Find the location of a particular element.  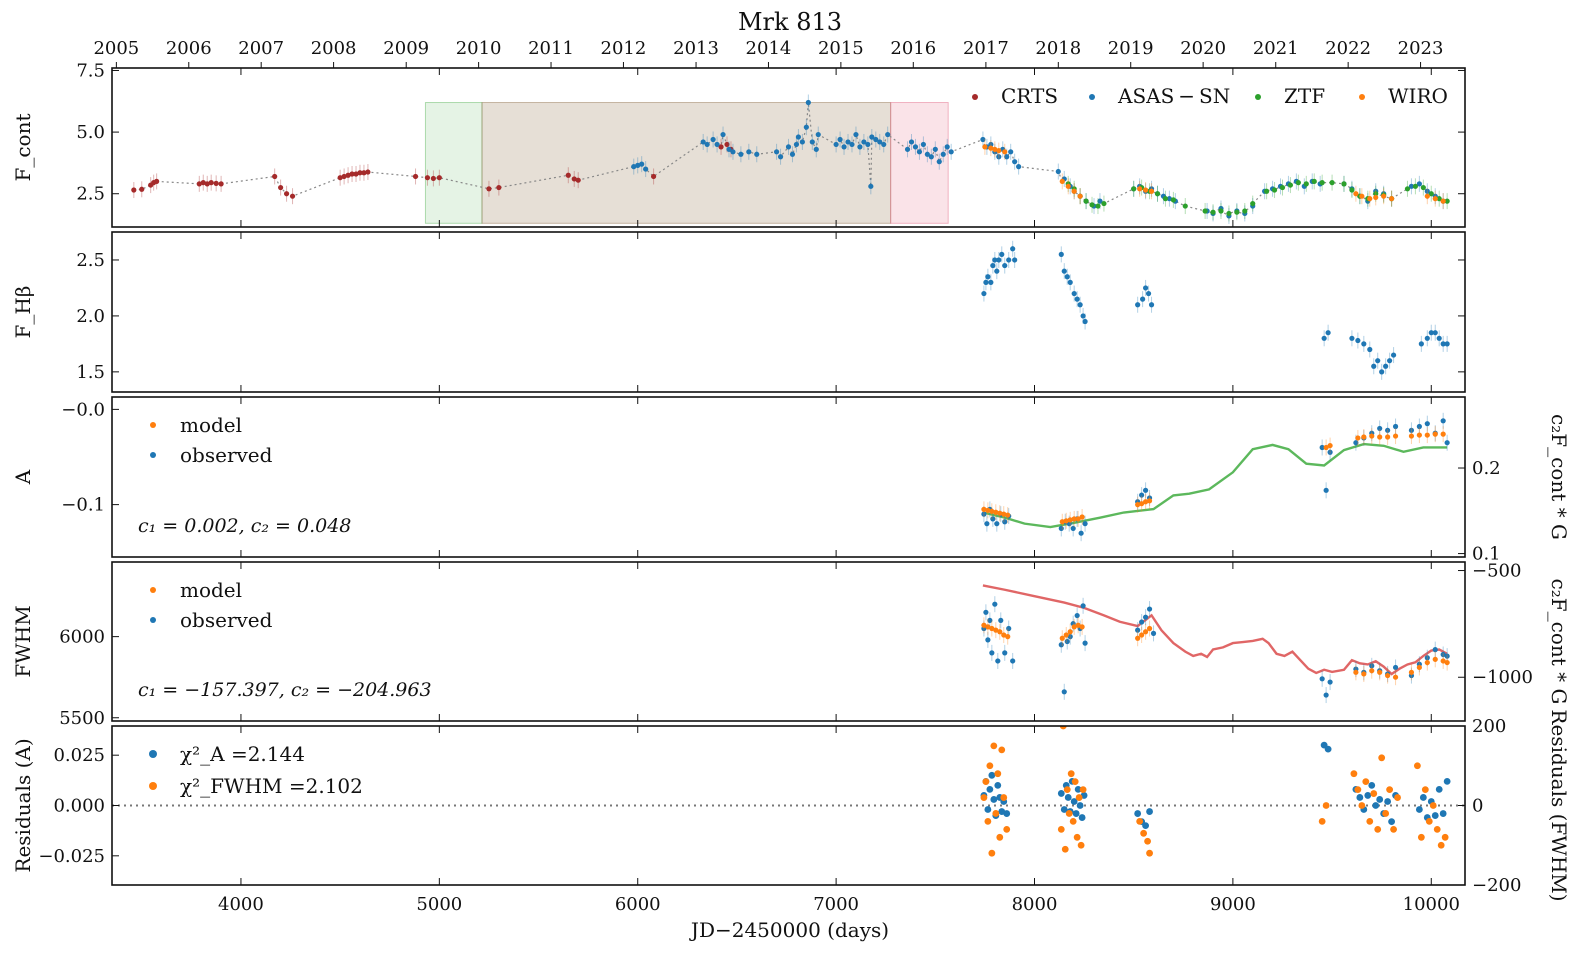

legend-label: χ²_A =2.144 is located at coordinates (242, 754).